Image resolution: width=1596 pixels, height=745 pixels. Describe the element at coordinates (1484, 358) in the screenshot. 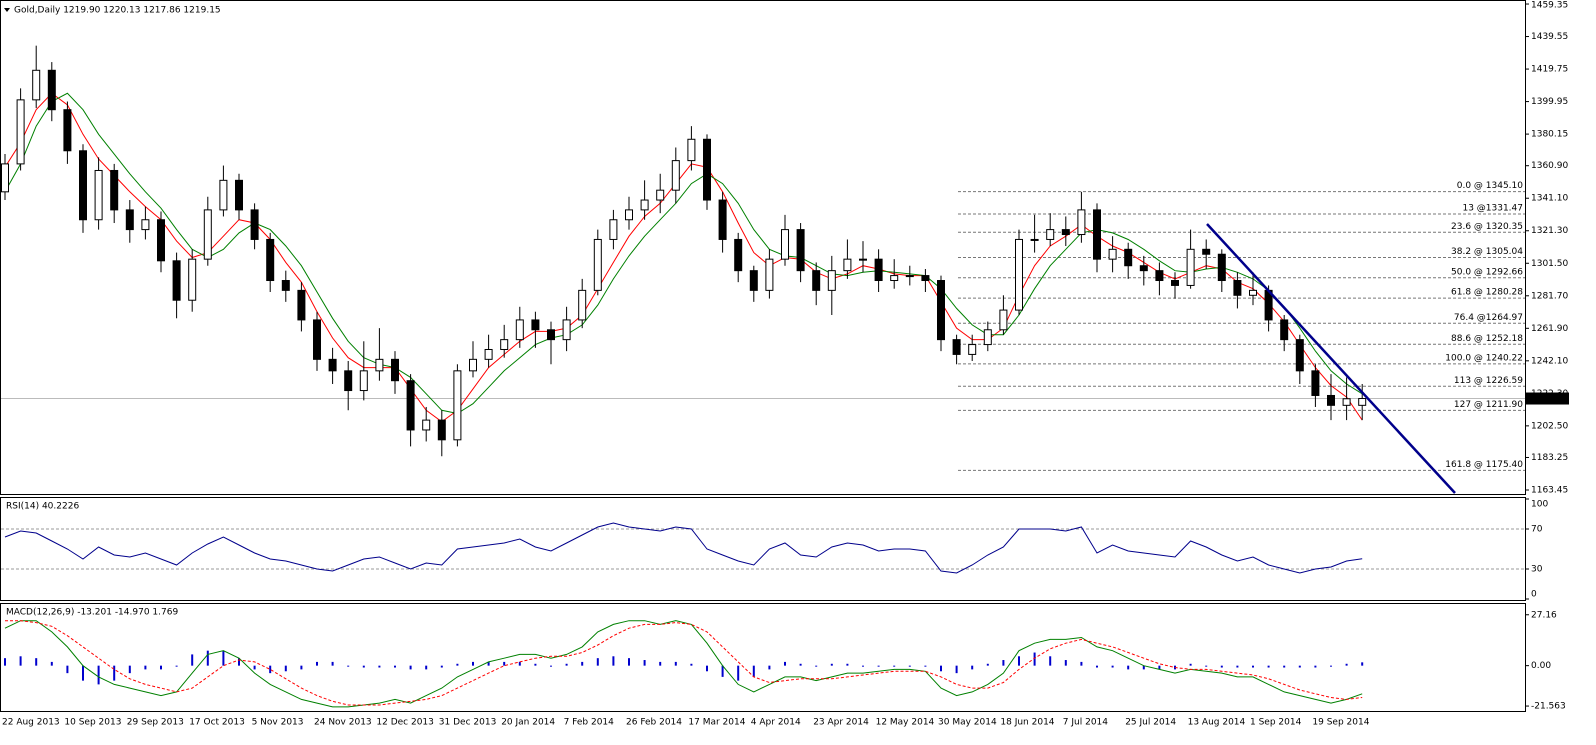

I see `fib-label: 100.0 @ 1240.22` at that location.